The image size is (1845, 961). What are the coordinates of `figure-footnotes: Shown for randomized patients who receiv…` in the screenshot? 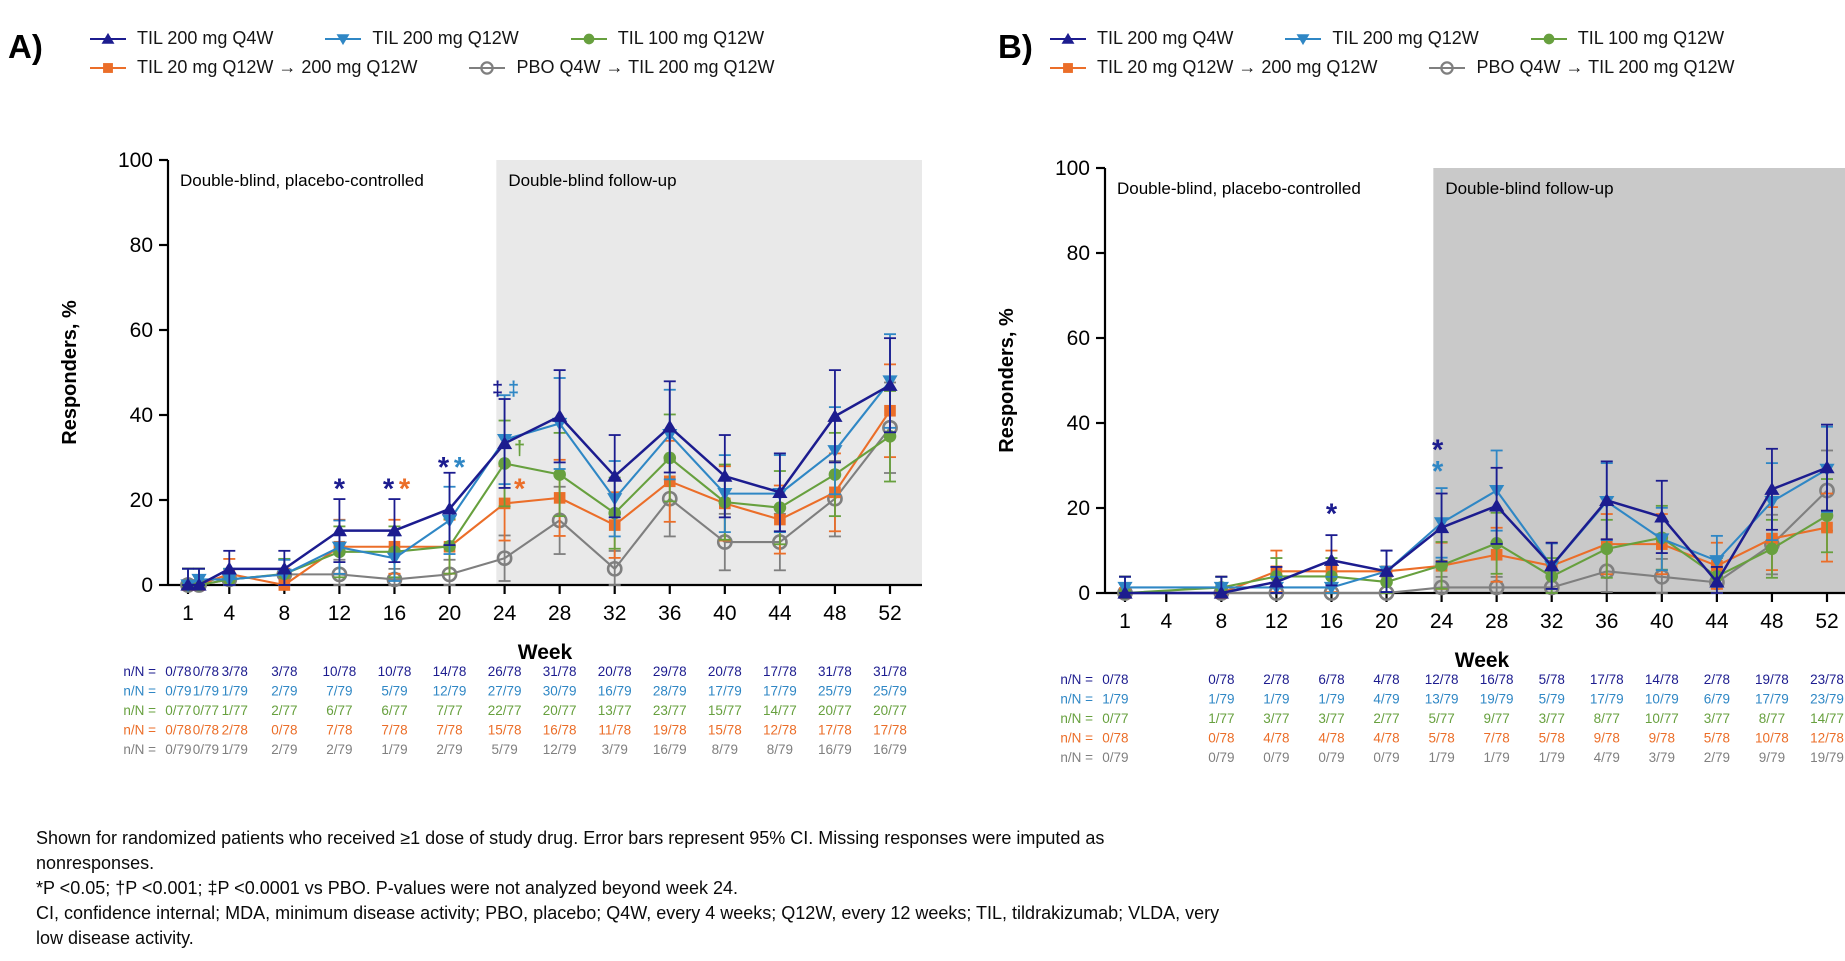 It's located at (627, 888).